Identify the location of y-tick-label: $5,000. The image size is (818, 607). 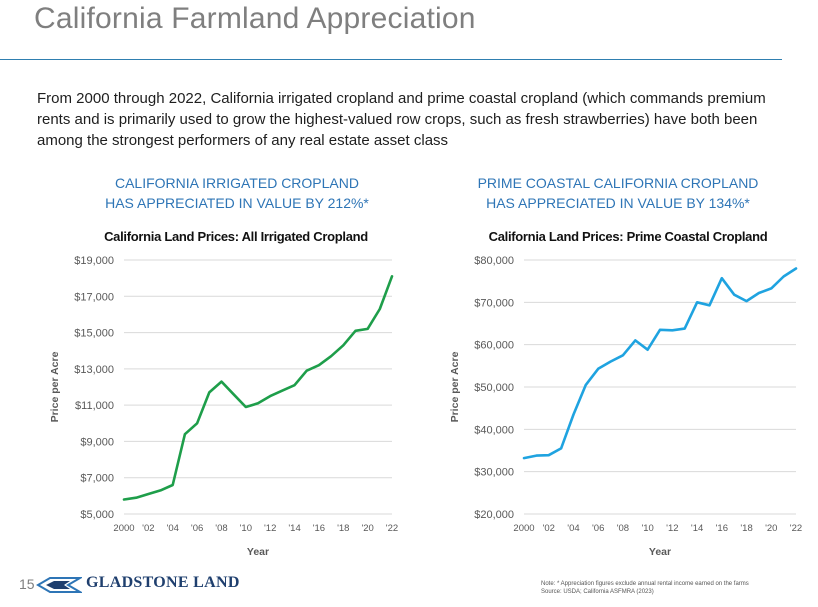
(97, 515).